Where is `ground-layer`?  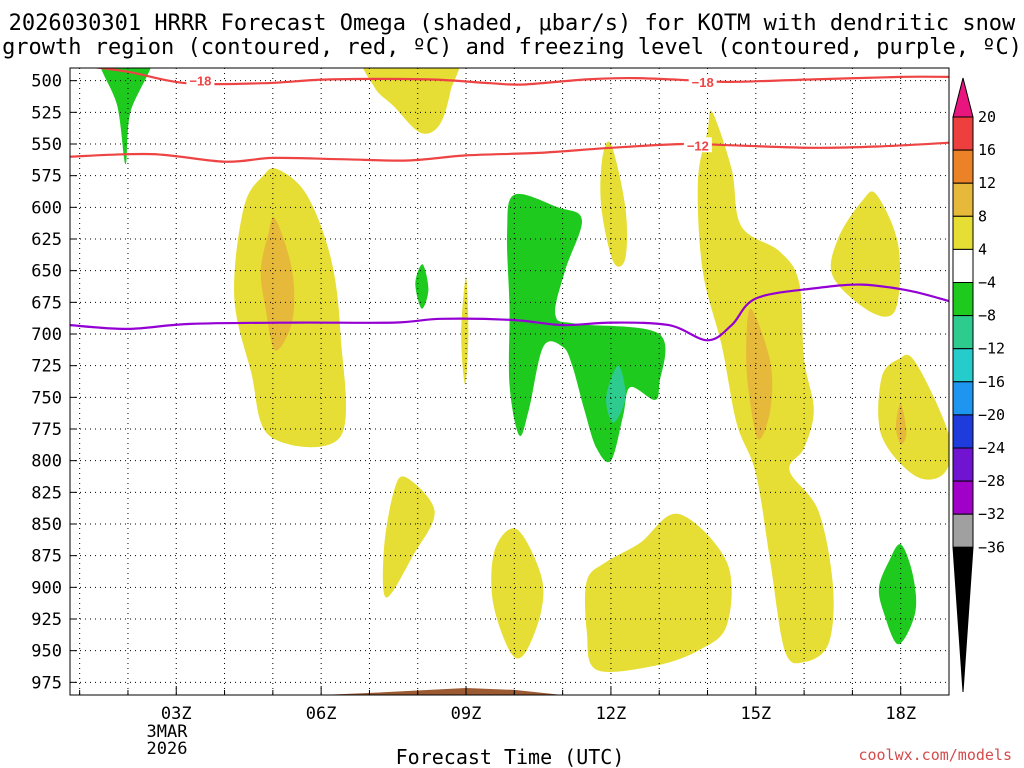
ground-layer is located at coordinates (509, 691).